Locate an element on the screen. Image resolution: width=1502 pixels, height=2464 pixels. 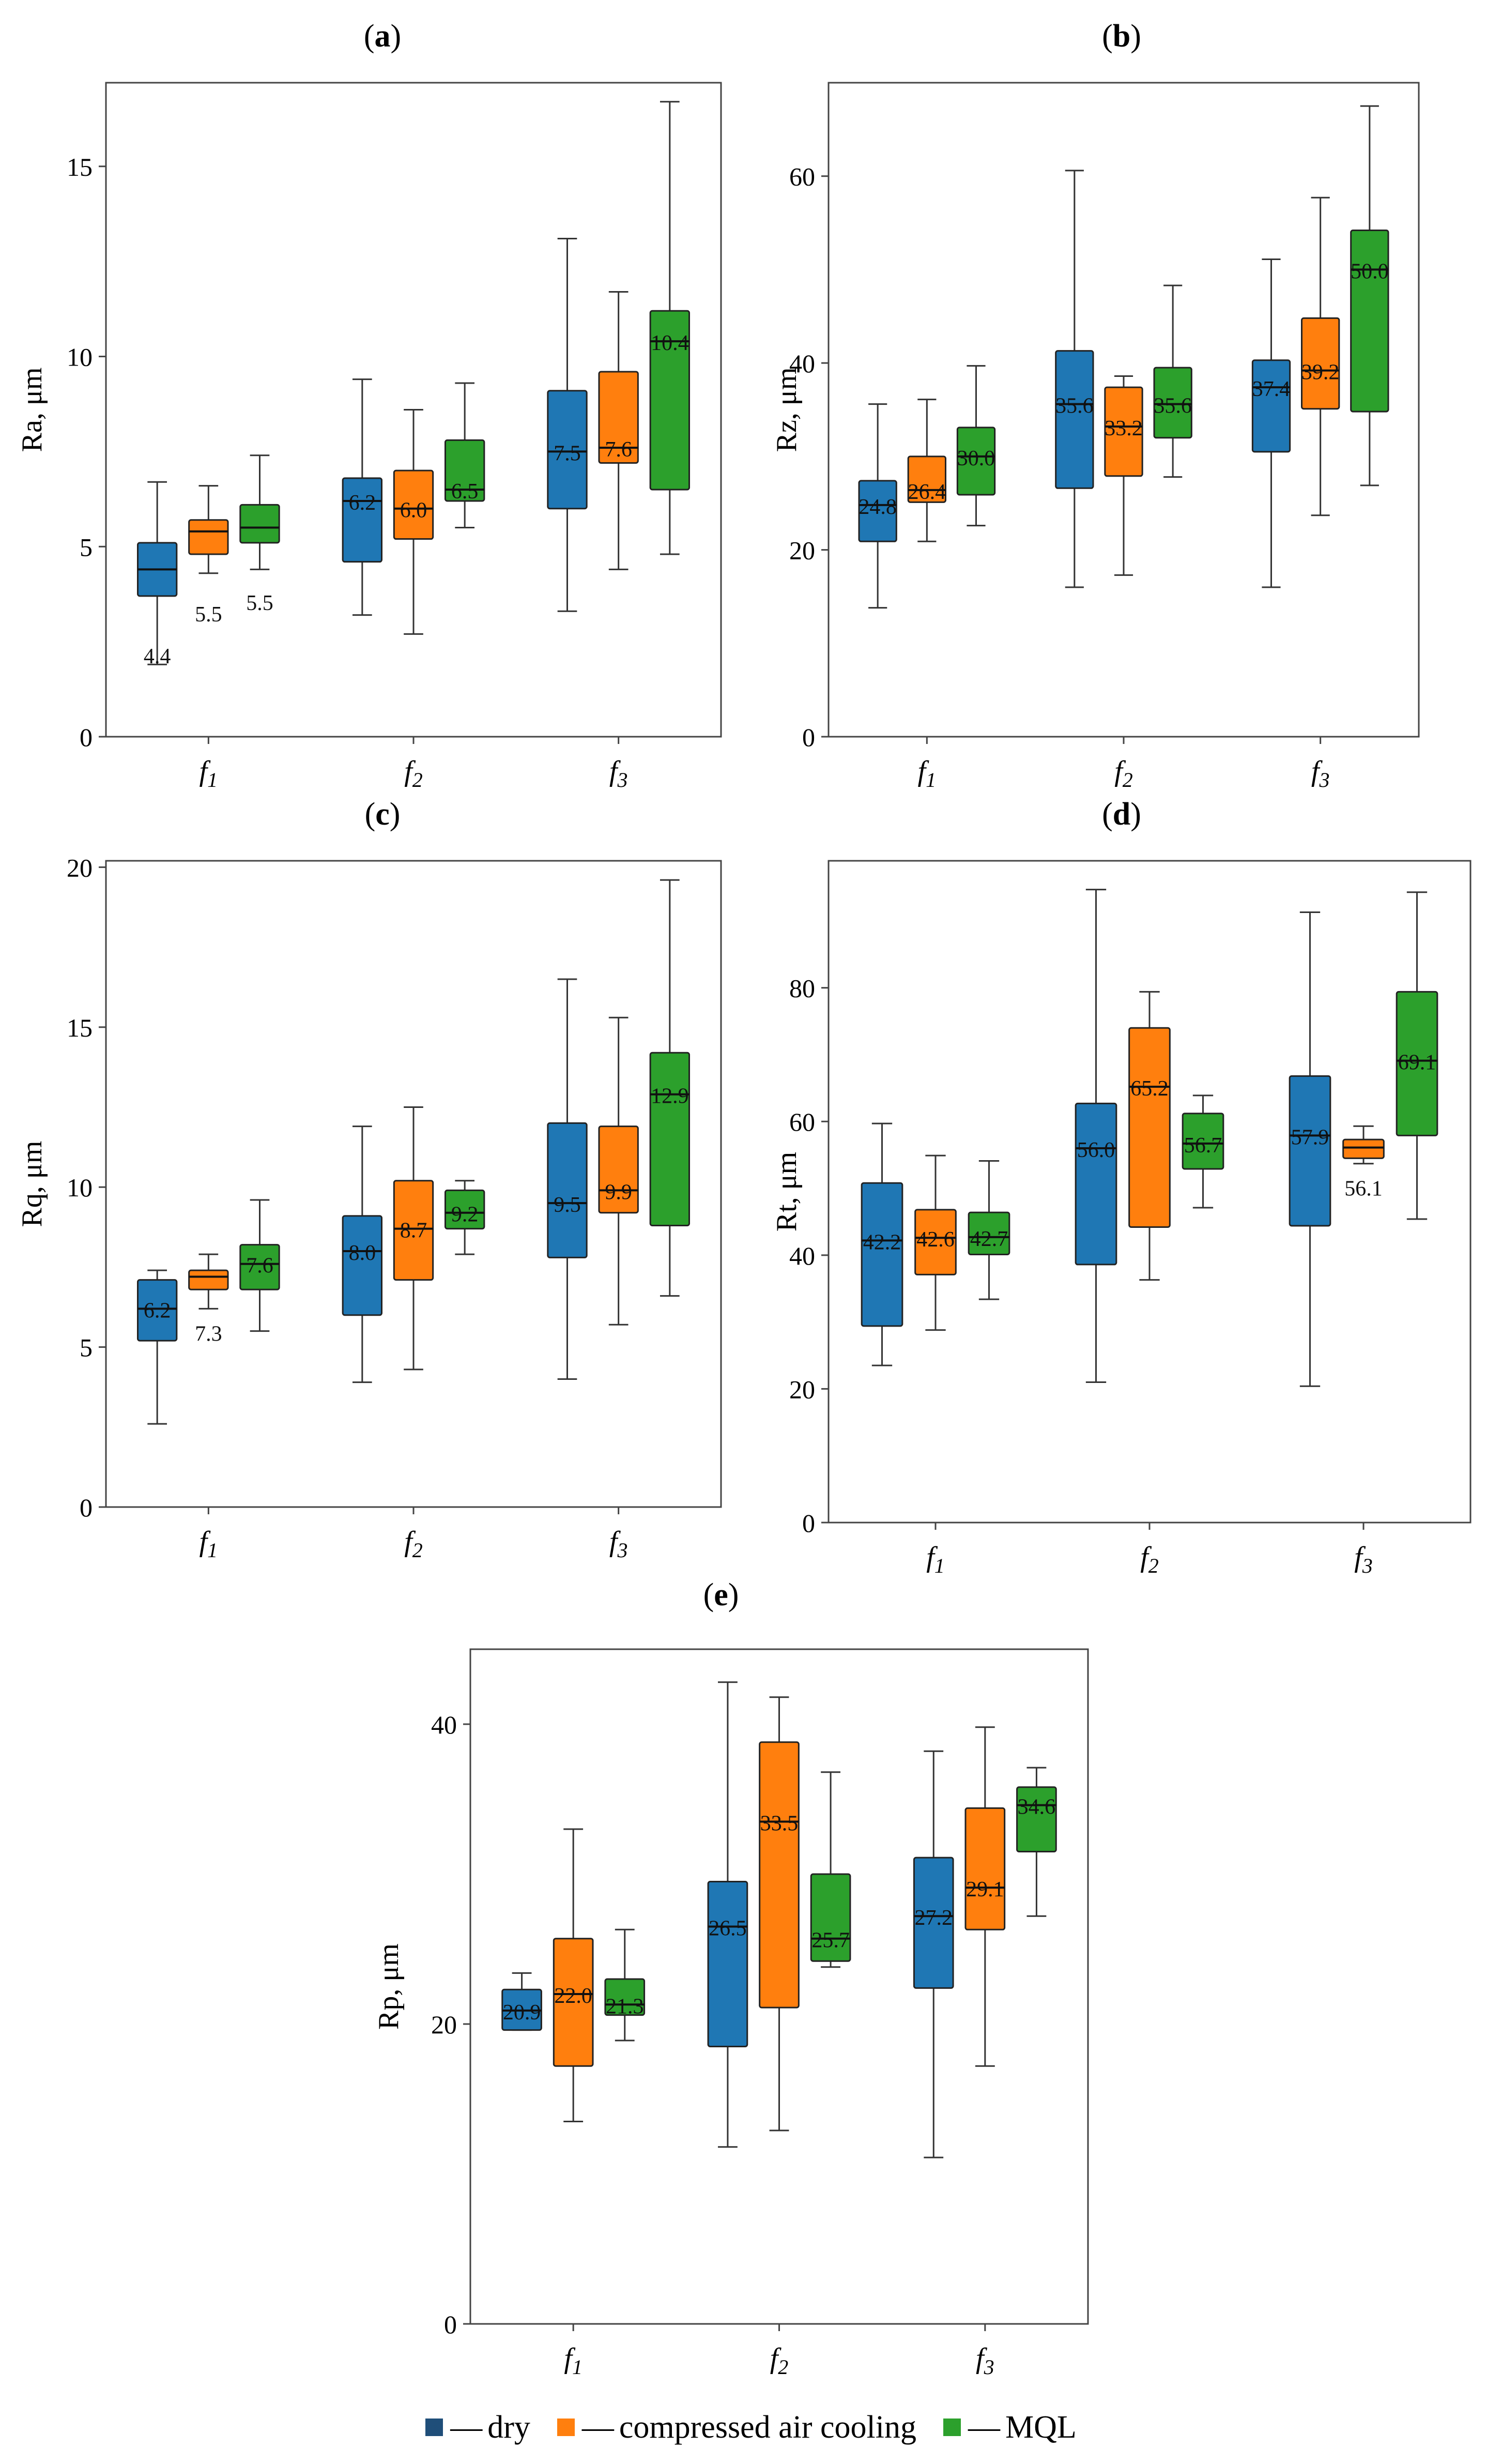
box-dry-f3: 27.2 is located at coordinates (933, 1954).